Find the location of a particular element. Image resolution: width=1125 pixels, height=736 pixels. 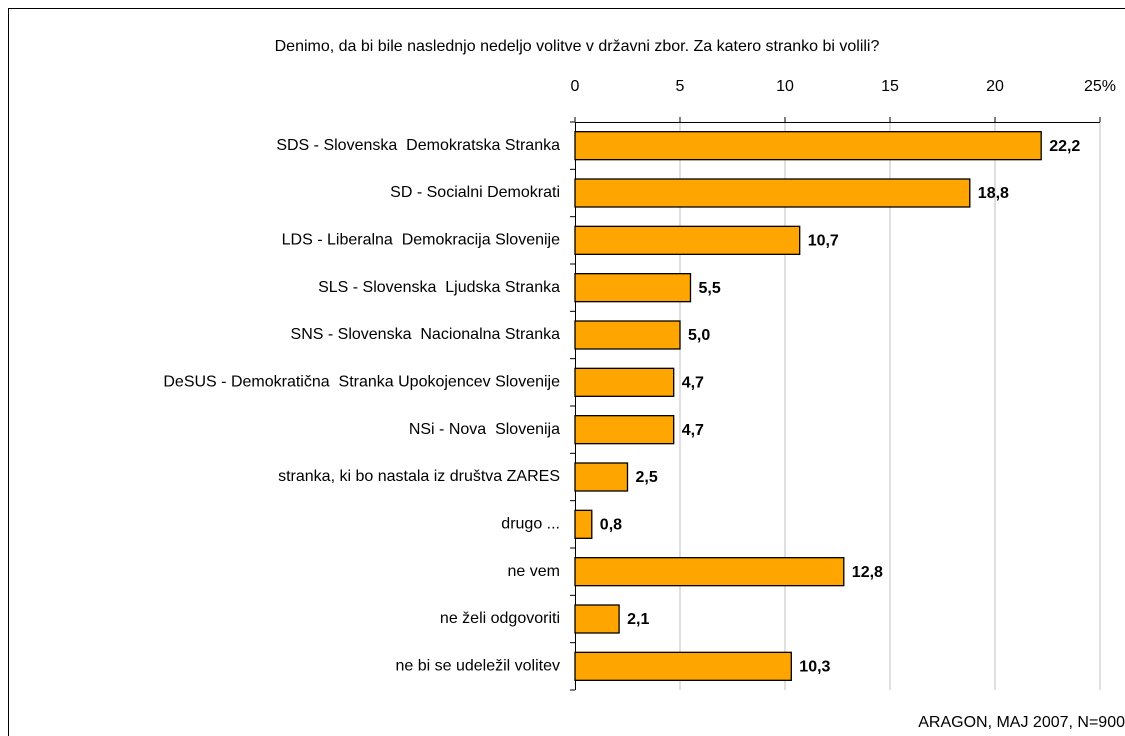

y-tick-label: ne vem is located at coordinates (534, 571).